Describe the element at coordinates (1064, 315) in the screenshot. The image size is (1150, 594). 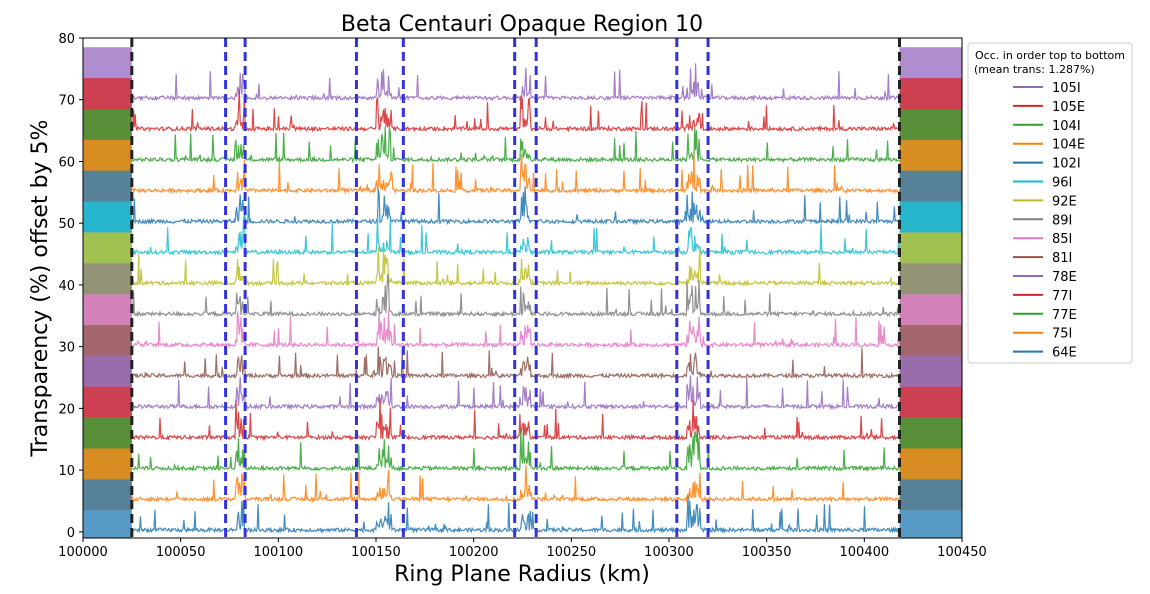
I see `legend-label: 77E` at that location.